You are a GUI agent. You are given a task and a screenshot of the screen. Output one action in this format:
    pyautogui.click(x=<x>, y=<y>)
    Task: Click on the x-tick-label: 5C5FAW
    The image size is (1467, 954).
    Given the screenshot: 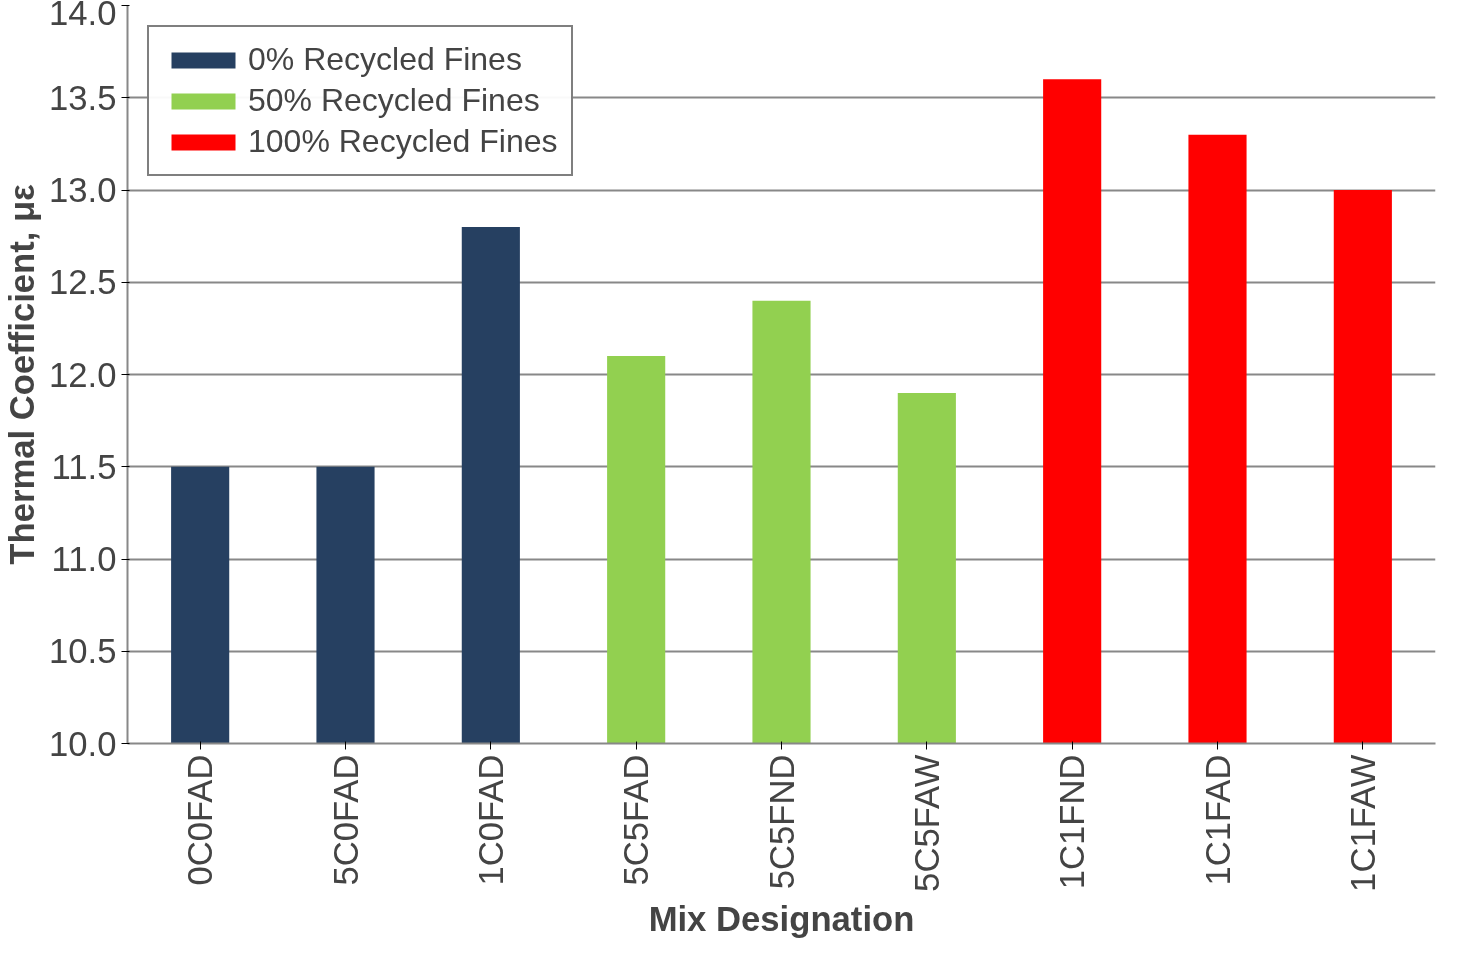 What is the action you would take?
    pyautogui.click(x=926, y=823)
    